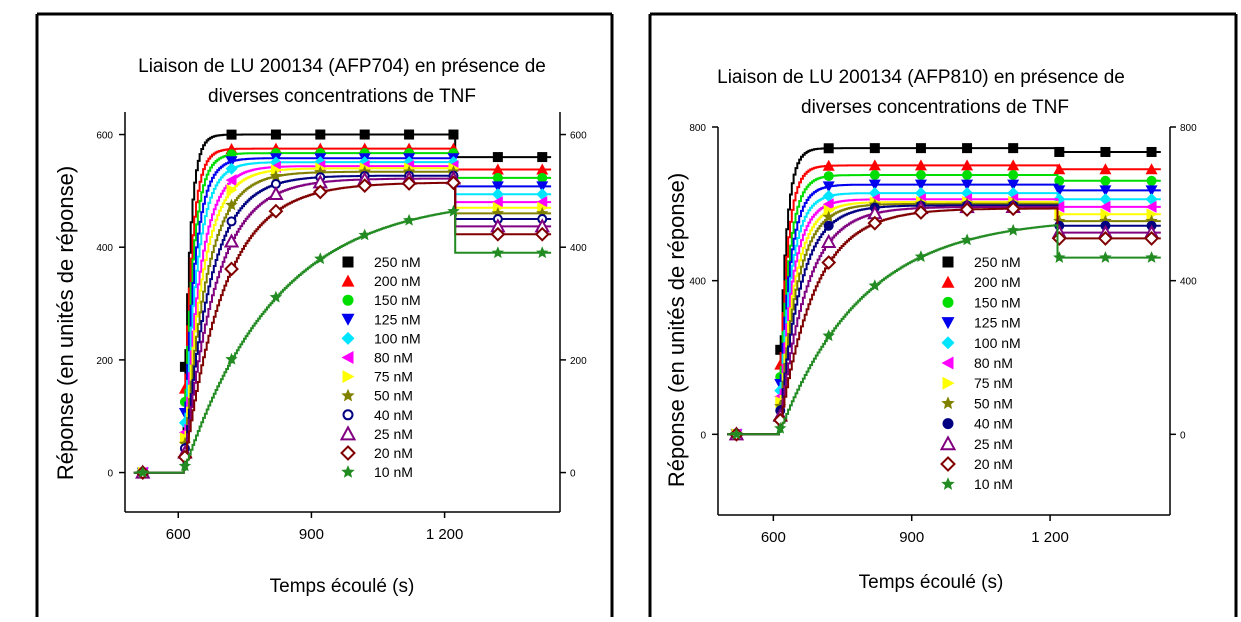  What do you see at coordinates (65, 323) in the screenshot?
I see `chart-1-y-axis-label: Réponse (en unités de réponse)` at bounding box center [65, 323].